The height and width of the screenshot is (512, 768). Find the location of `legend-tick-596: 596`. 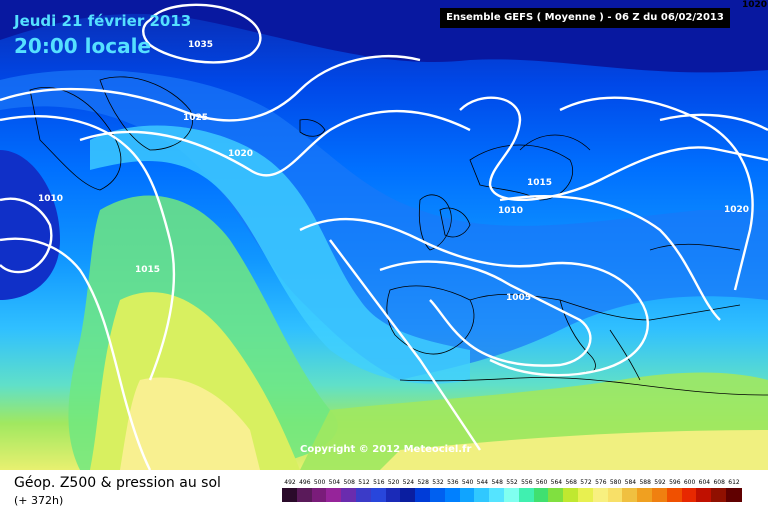

legend-tick-596: 596 is located at coordinates (675, 482).